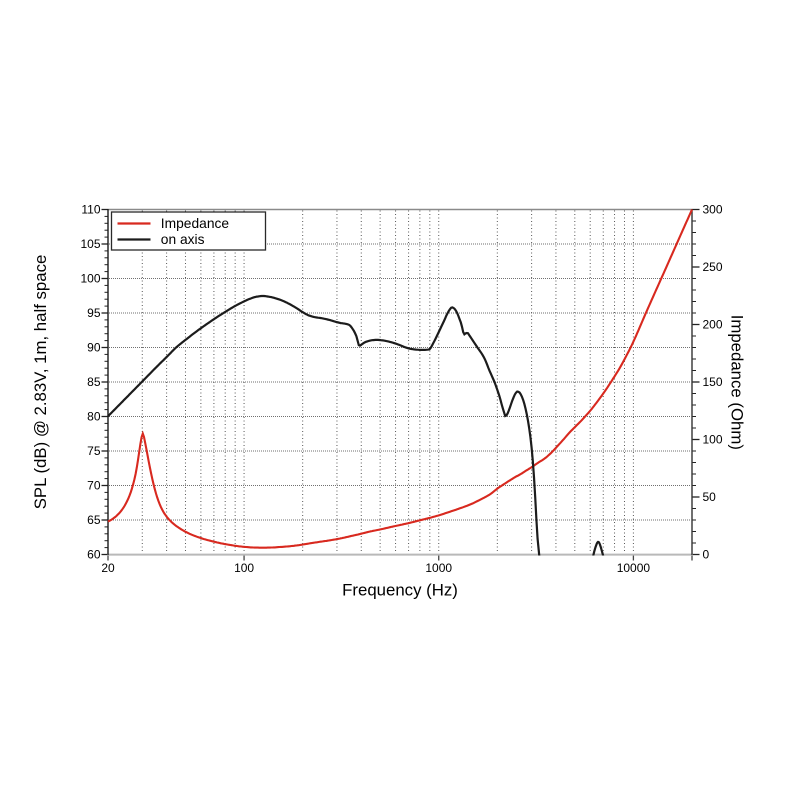 The width and height of the screenshot is (800, 805). Describe the element at coordinates (183, 239) in the screenshot. I see `svg-text: on axis` at that location.